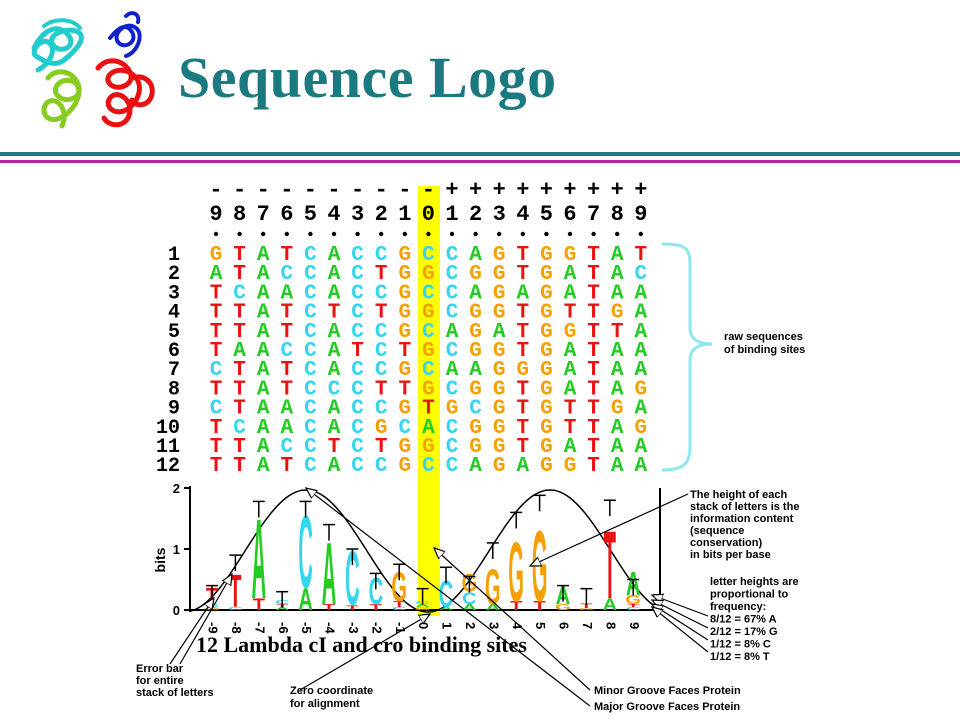 This screenshot has width=960, height=720. Describe the element at coordinates (93, 70) in the screenshot. I see `protein-structure-image` at that location.